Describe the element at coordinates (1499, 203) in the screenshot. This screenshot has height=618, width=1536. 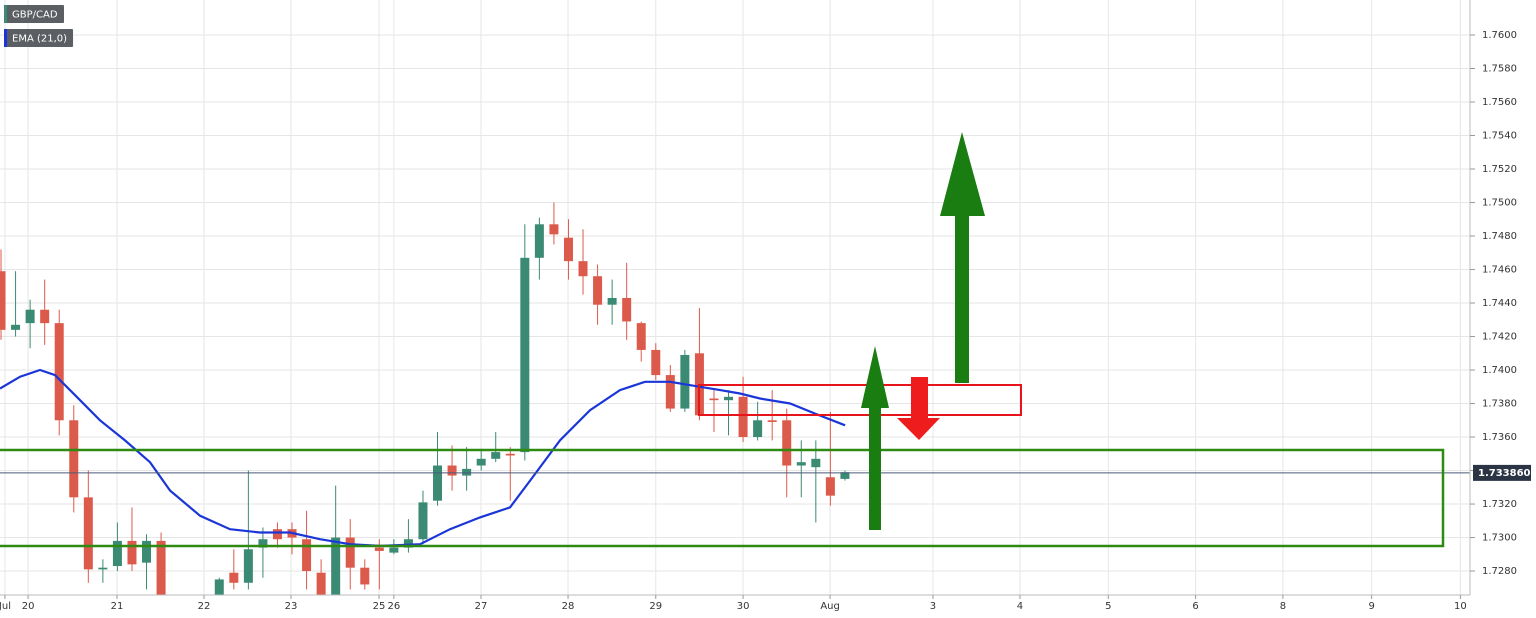
I see `y-tick-label: 1.7500` at that location.